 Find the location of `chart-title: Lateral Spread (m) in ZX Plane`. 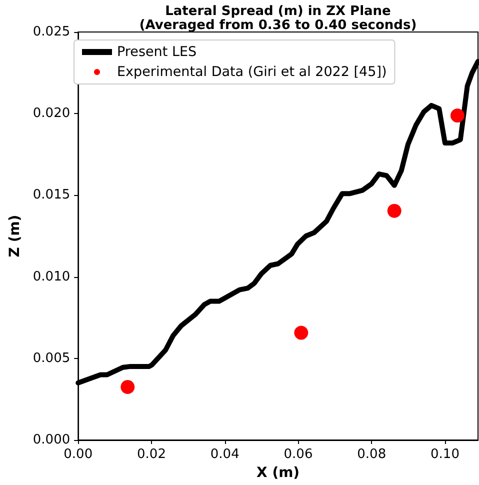

chart-title: Lateral Spread (m) in ZX Plane is located at coordinates (278, 11).